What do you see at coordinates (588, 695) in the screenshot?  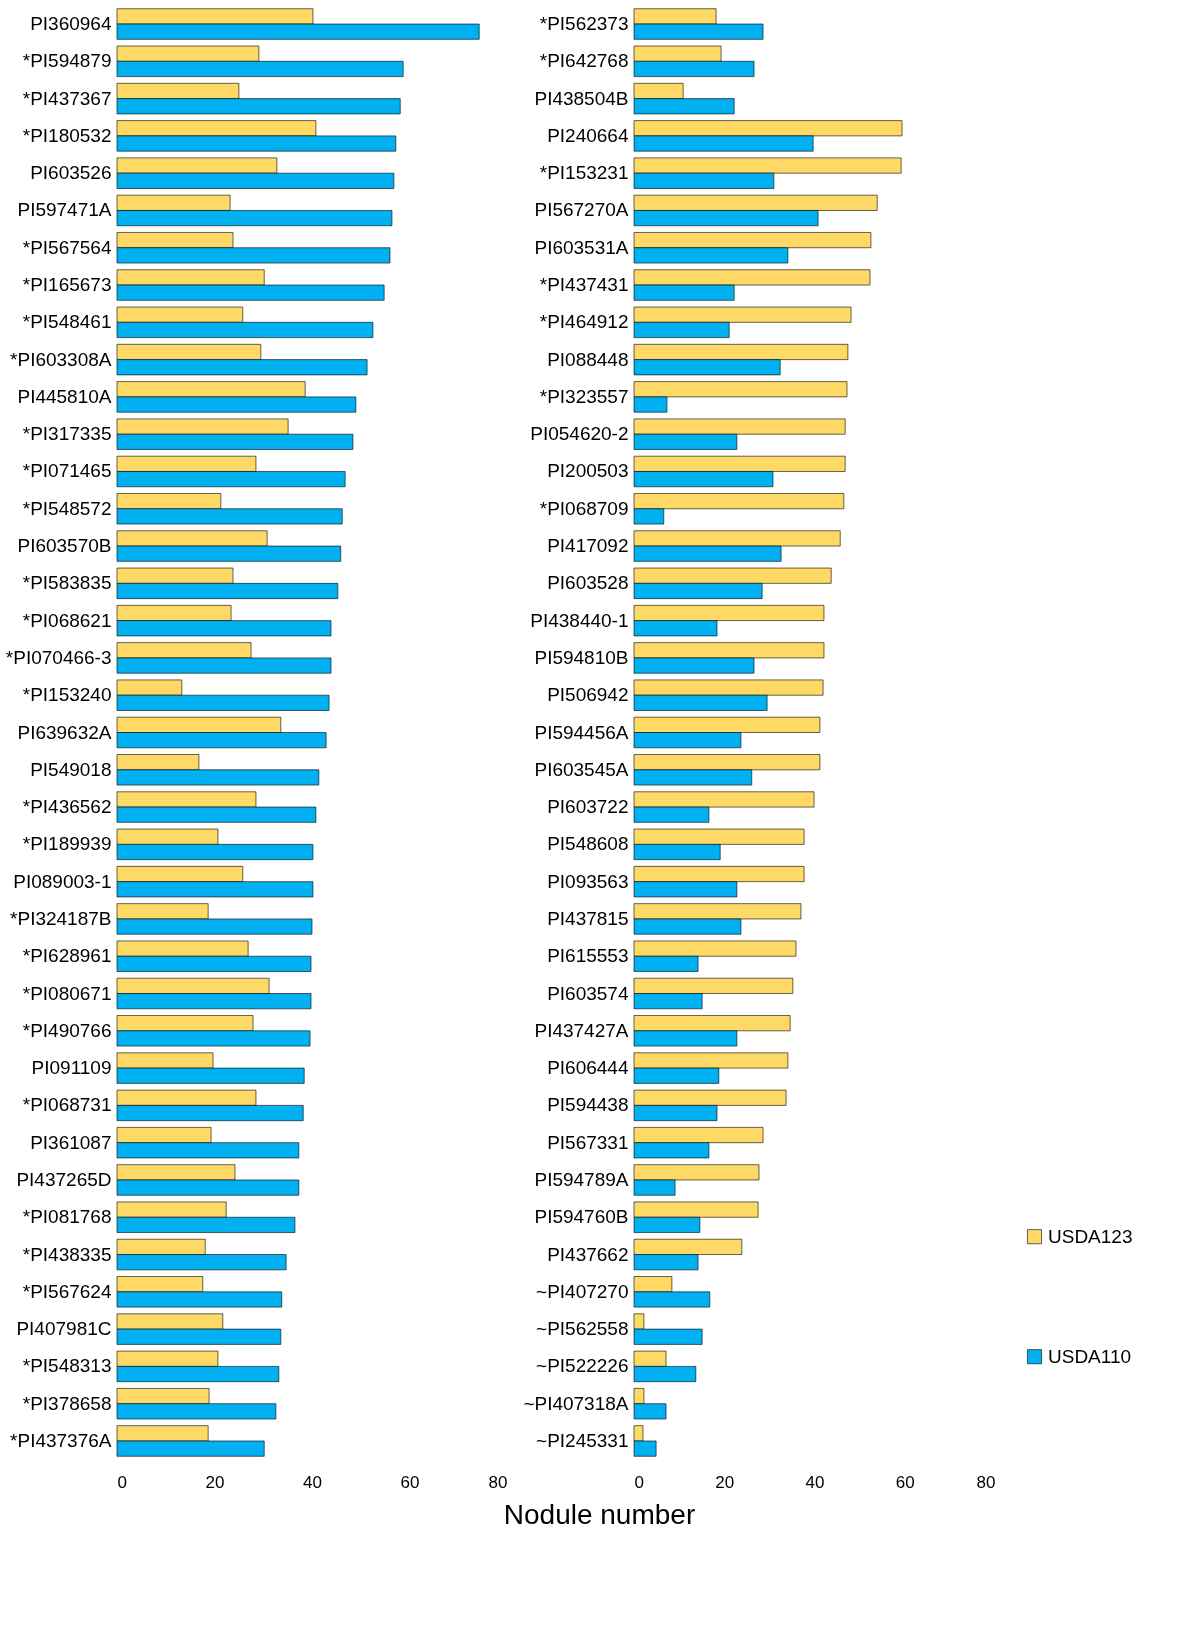 I see `y-tick-label: PI506942` at bounding box center [588, 695].